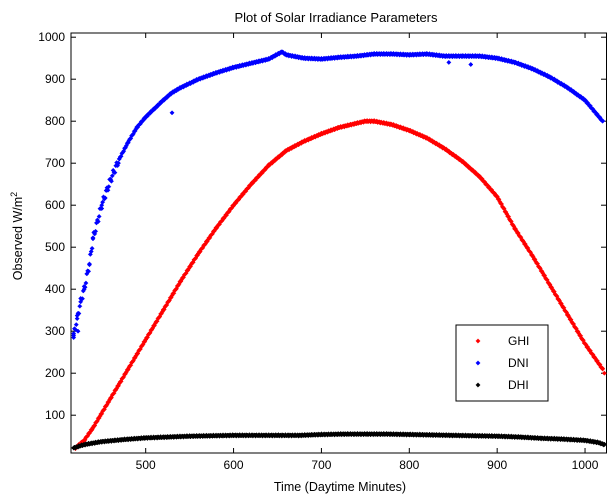 The height and width of the screenshot is (502, 607). What do you see at coordinates (55, 331) in the screenshot?
I see `y-tick-label: 300` at bounding box center [55, 331].